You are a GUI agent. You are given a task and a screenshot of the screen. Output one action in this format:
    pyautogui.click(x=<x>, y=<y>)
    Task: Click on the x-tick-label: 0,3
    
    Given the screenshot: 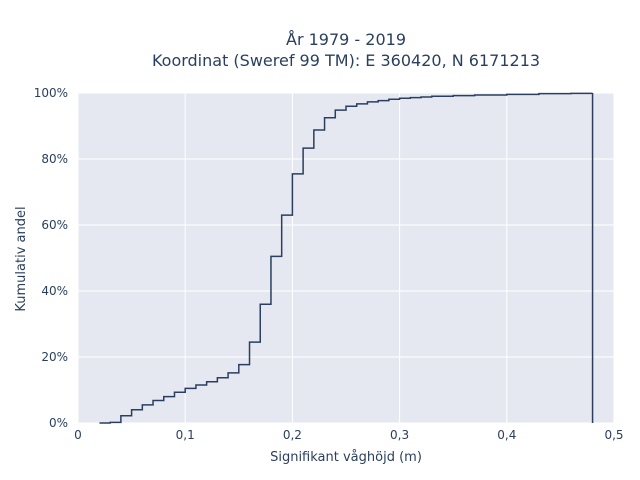 What is the action you would take?
    pyautogui.click(x=399, y=435)
    